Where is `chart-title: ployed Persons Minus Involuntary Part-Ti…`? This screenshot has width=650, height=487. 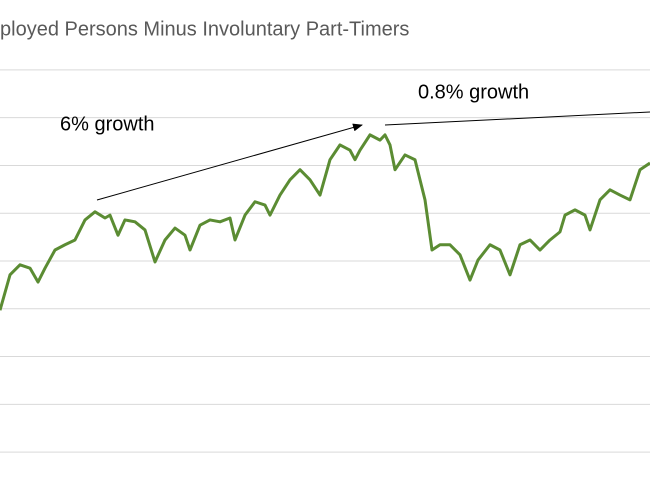
chart-title: ployed Persons Minus Involuntary Part-Ti… is located at coordinates (204, 29).